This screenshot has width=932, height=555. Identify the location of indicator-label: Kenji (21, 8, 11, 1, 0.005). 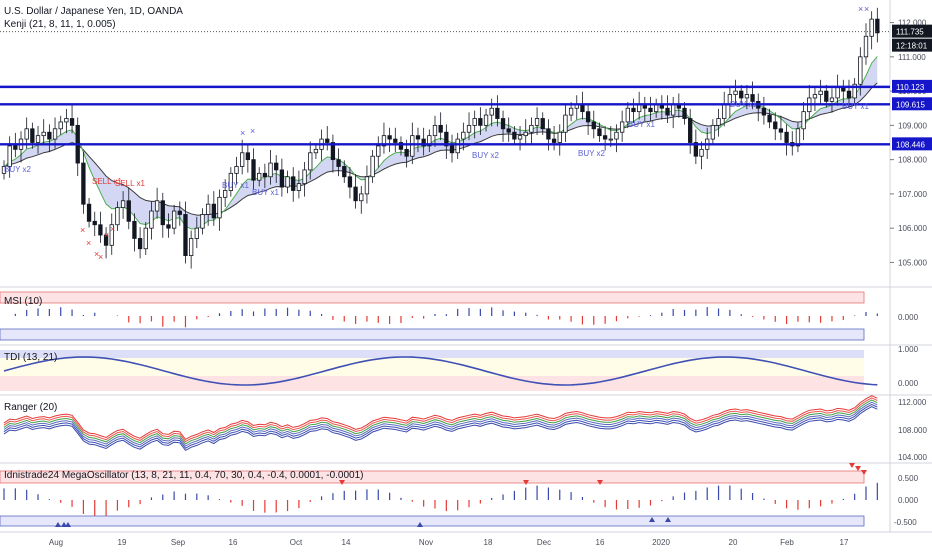
(60, 24).